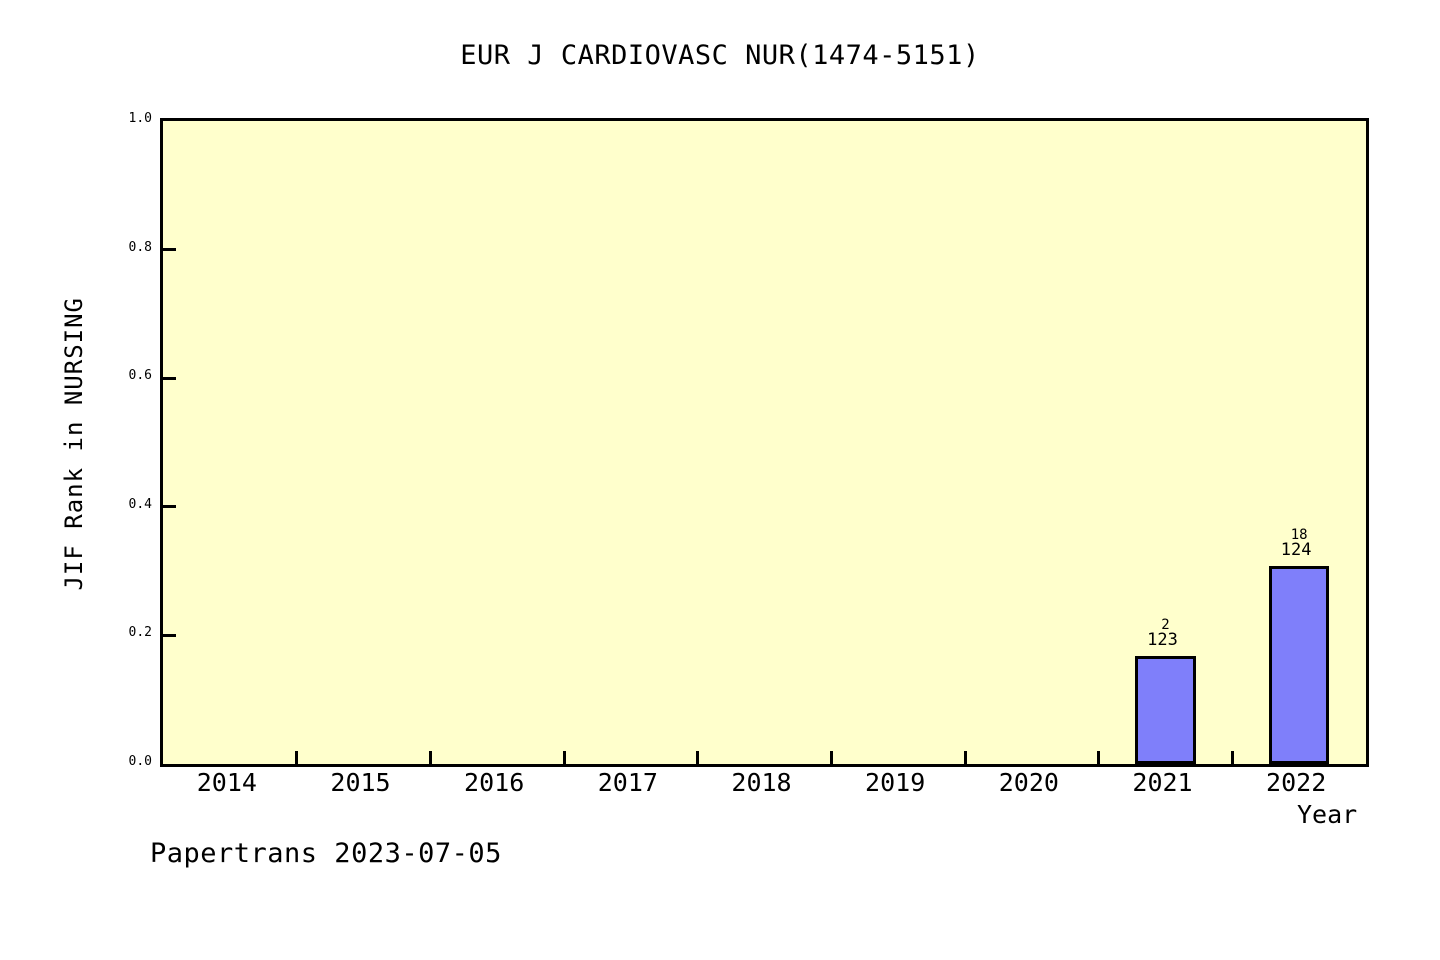 This screenshot has height=960, width=1440. I want to click on x-axis-tick-label: 2018, so click(761, 782).